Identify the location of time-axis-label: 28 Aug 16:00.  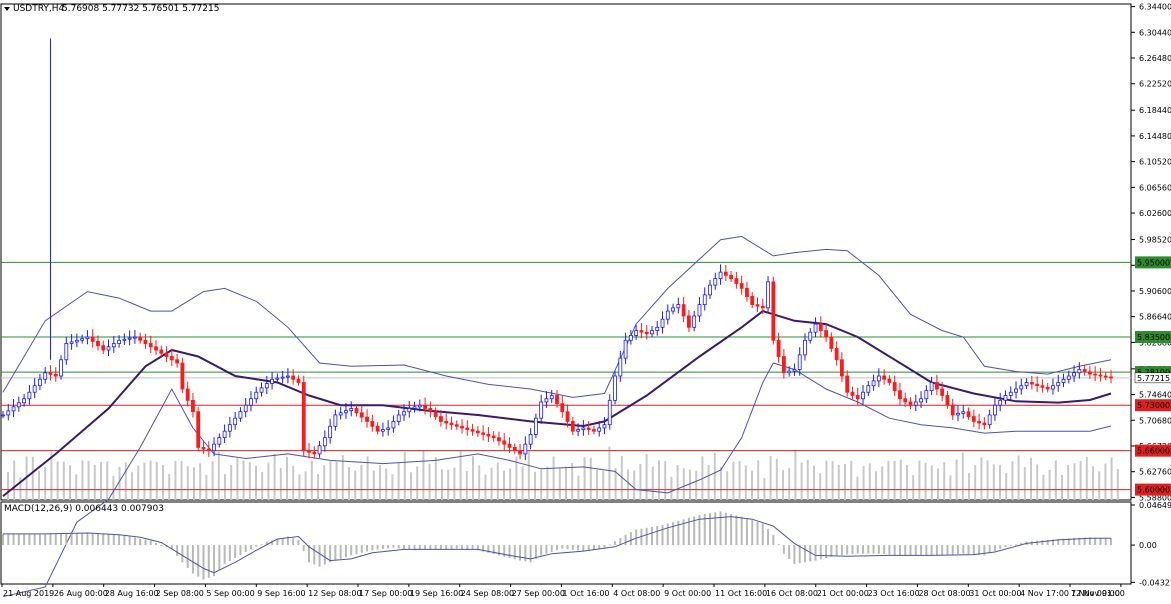
(132, 593).